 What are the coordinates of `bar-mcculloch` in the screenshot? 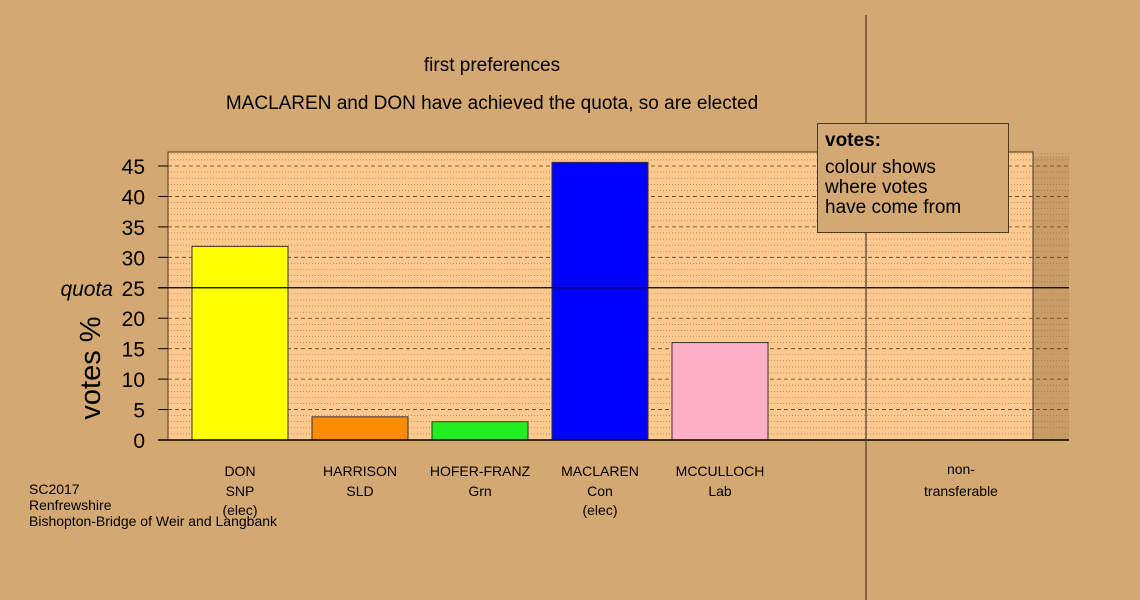 It's located at (720, 391).